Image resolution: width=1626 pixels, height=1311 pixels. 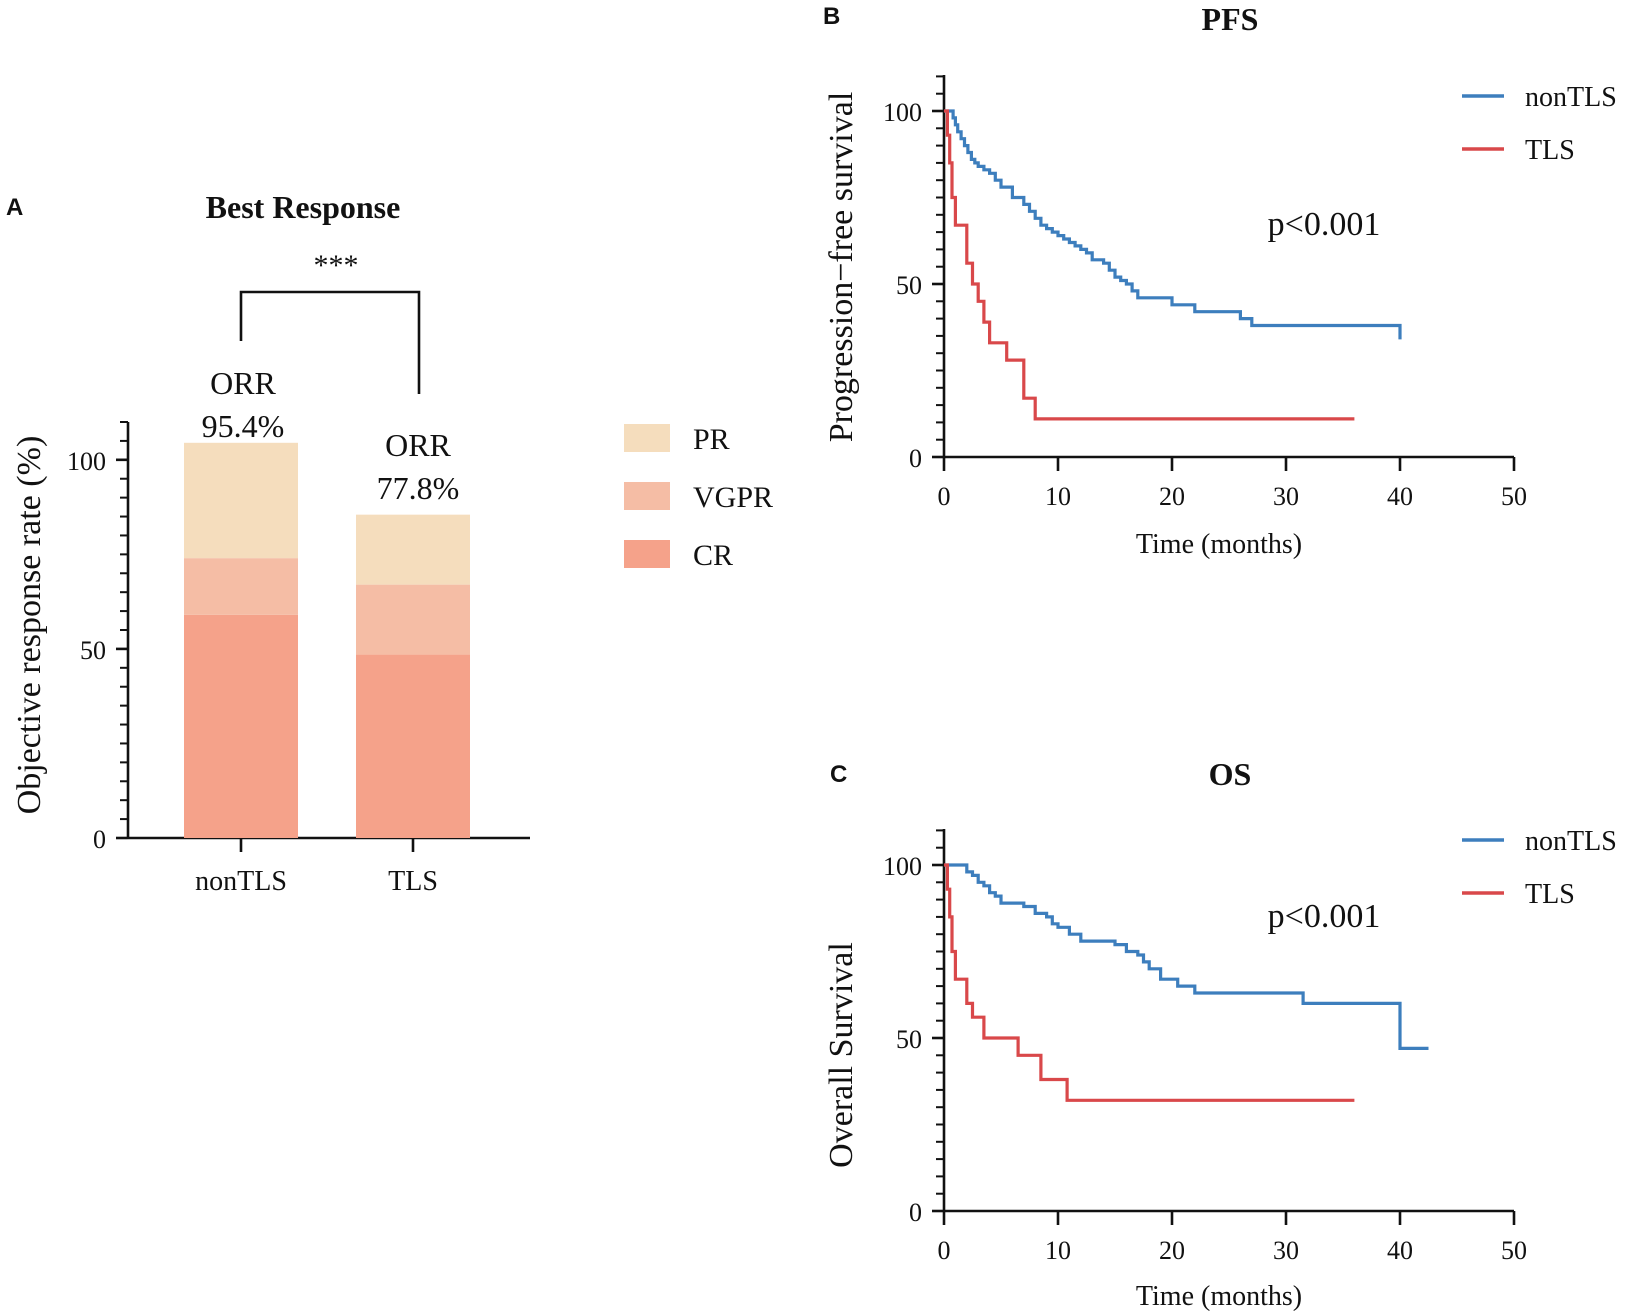 I want to click on orr-value: 77.8%, so click(x=418, y=488).